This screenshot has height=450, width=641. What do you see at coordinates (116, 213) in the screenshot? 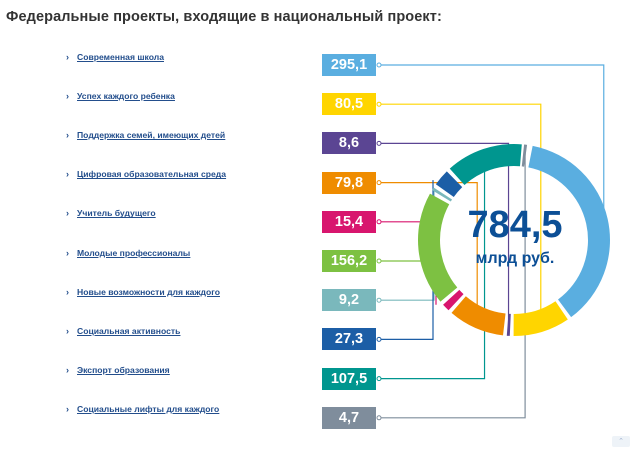
I see `project-link-label: Учитель будущего` at bounding box center [116, 213].